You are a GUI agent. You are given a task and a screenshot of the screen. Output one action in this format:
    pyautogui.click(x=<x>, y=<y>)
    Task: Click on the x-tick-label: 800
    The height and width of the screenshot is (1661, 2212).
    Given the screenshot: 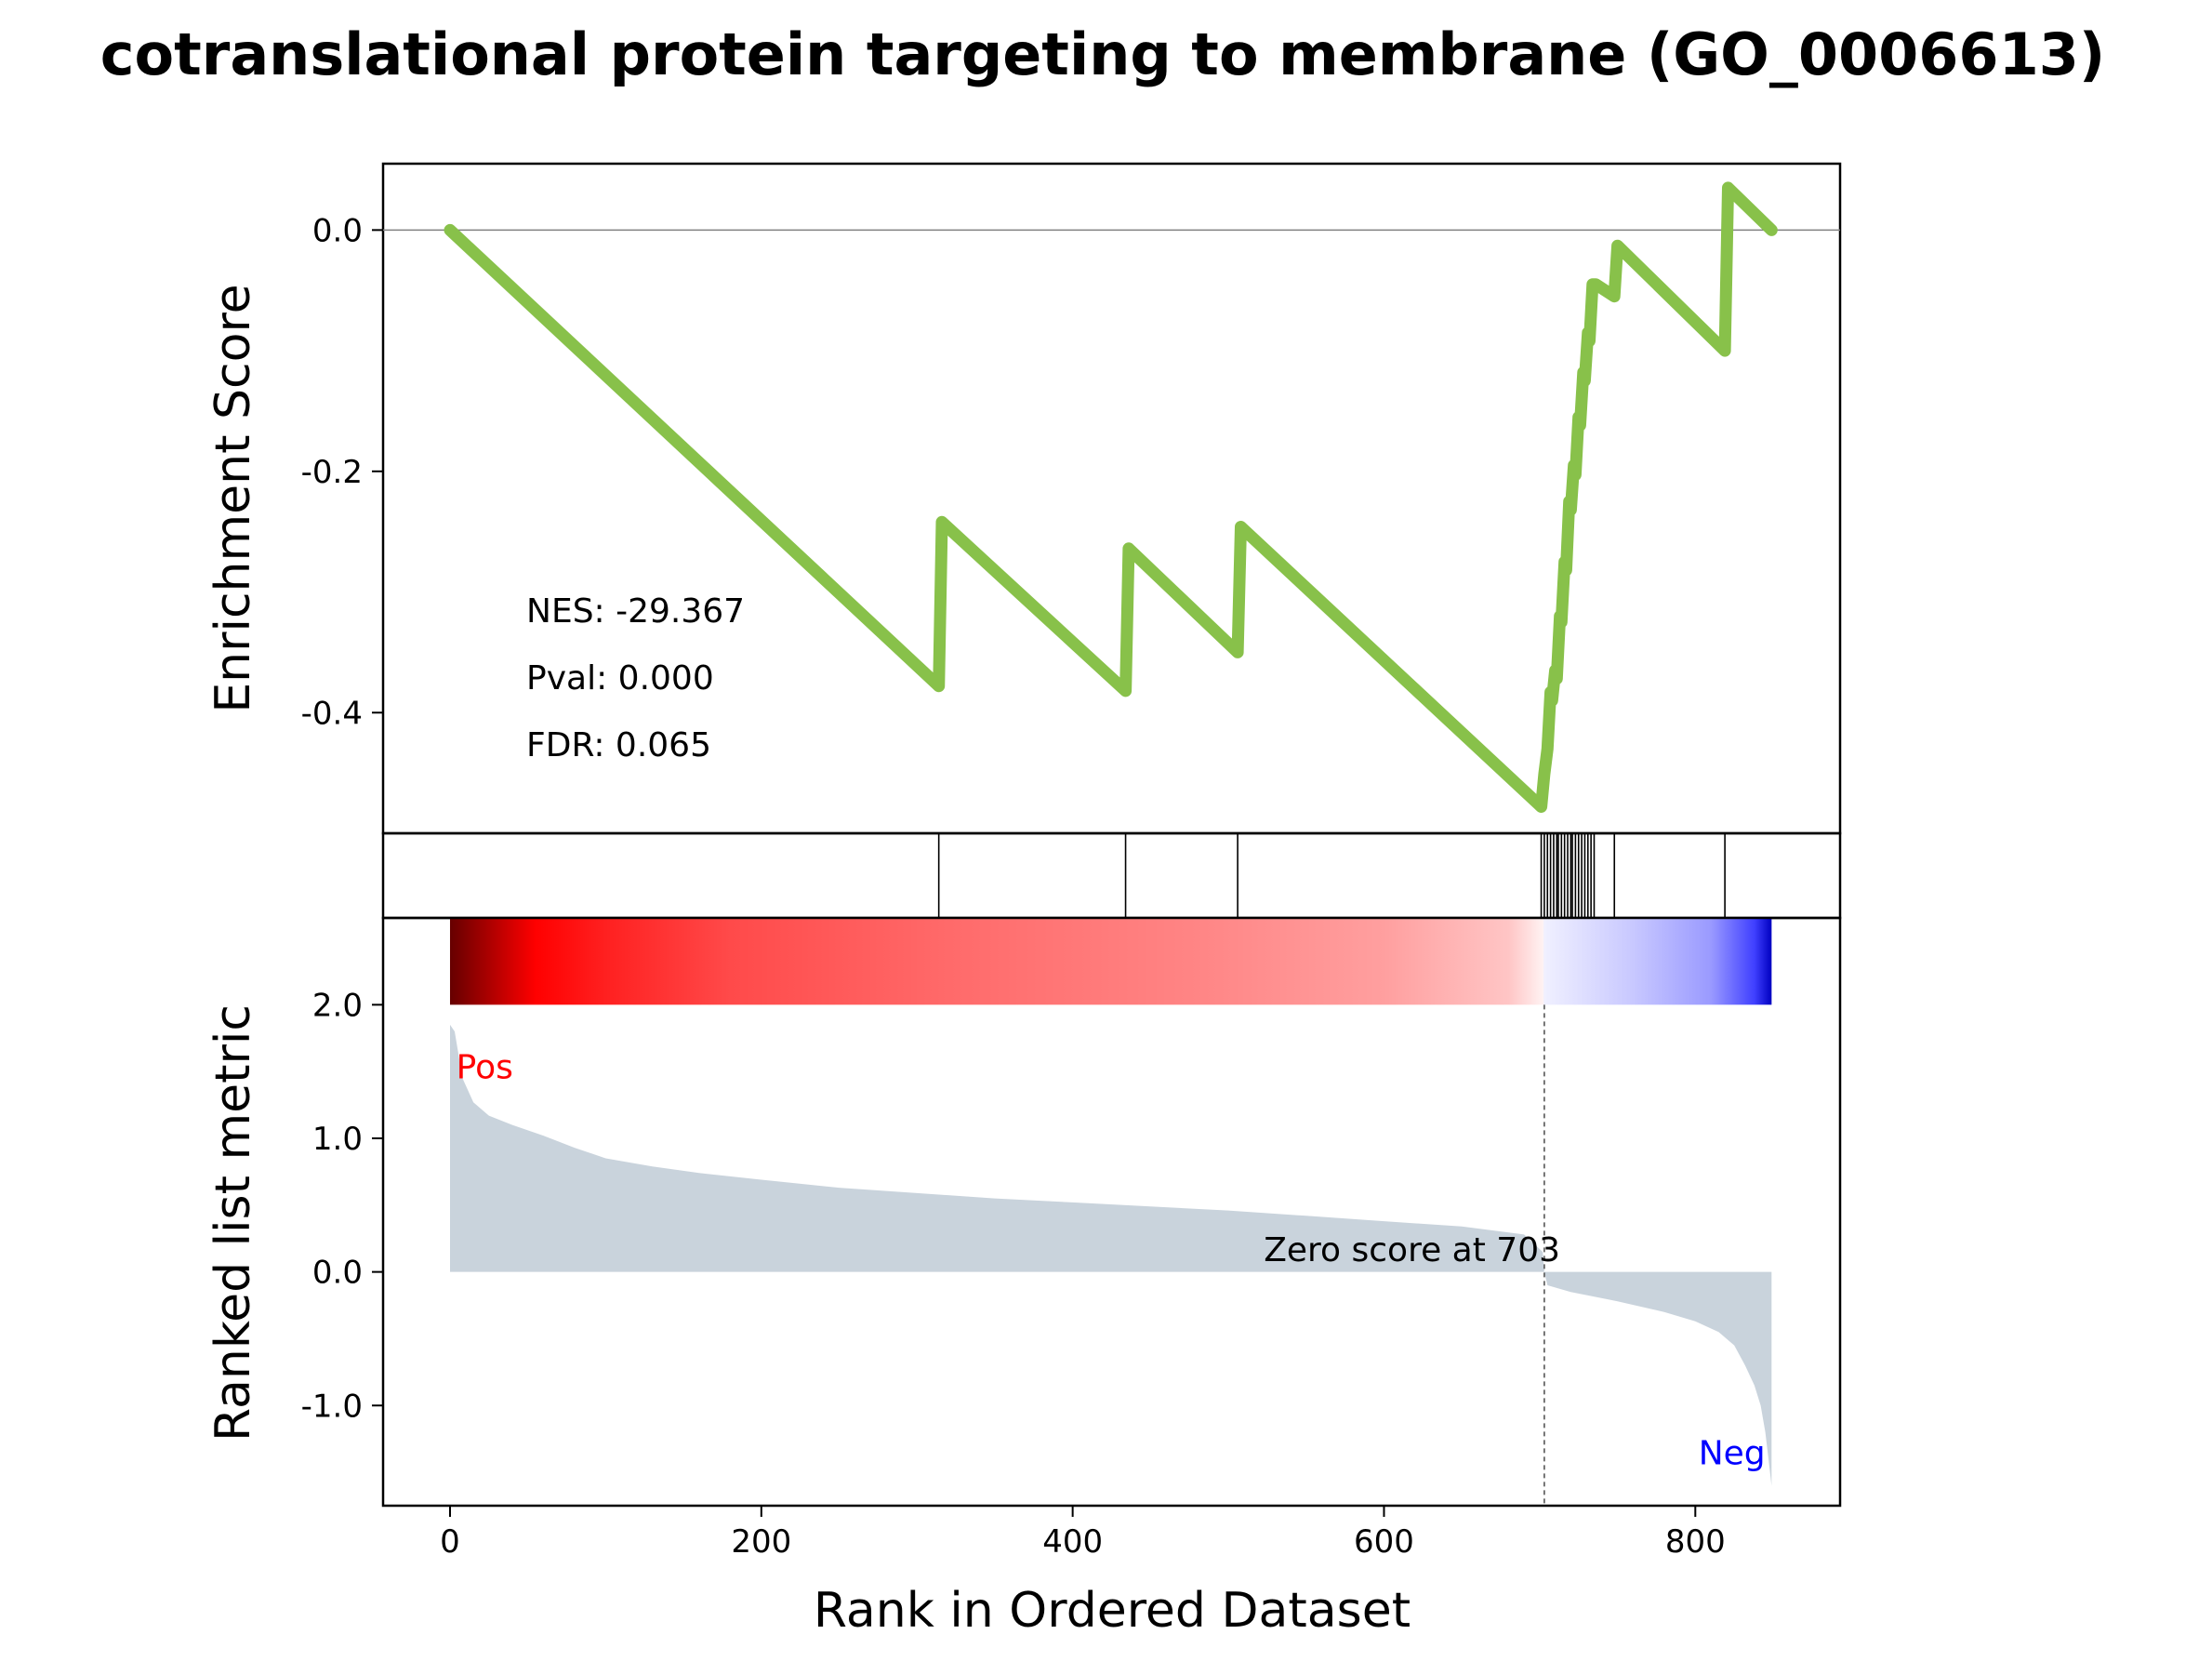 What is the action you would take?
    pyautogui.click(x=1695, y=1542)
    